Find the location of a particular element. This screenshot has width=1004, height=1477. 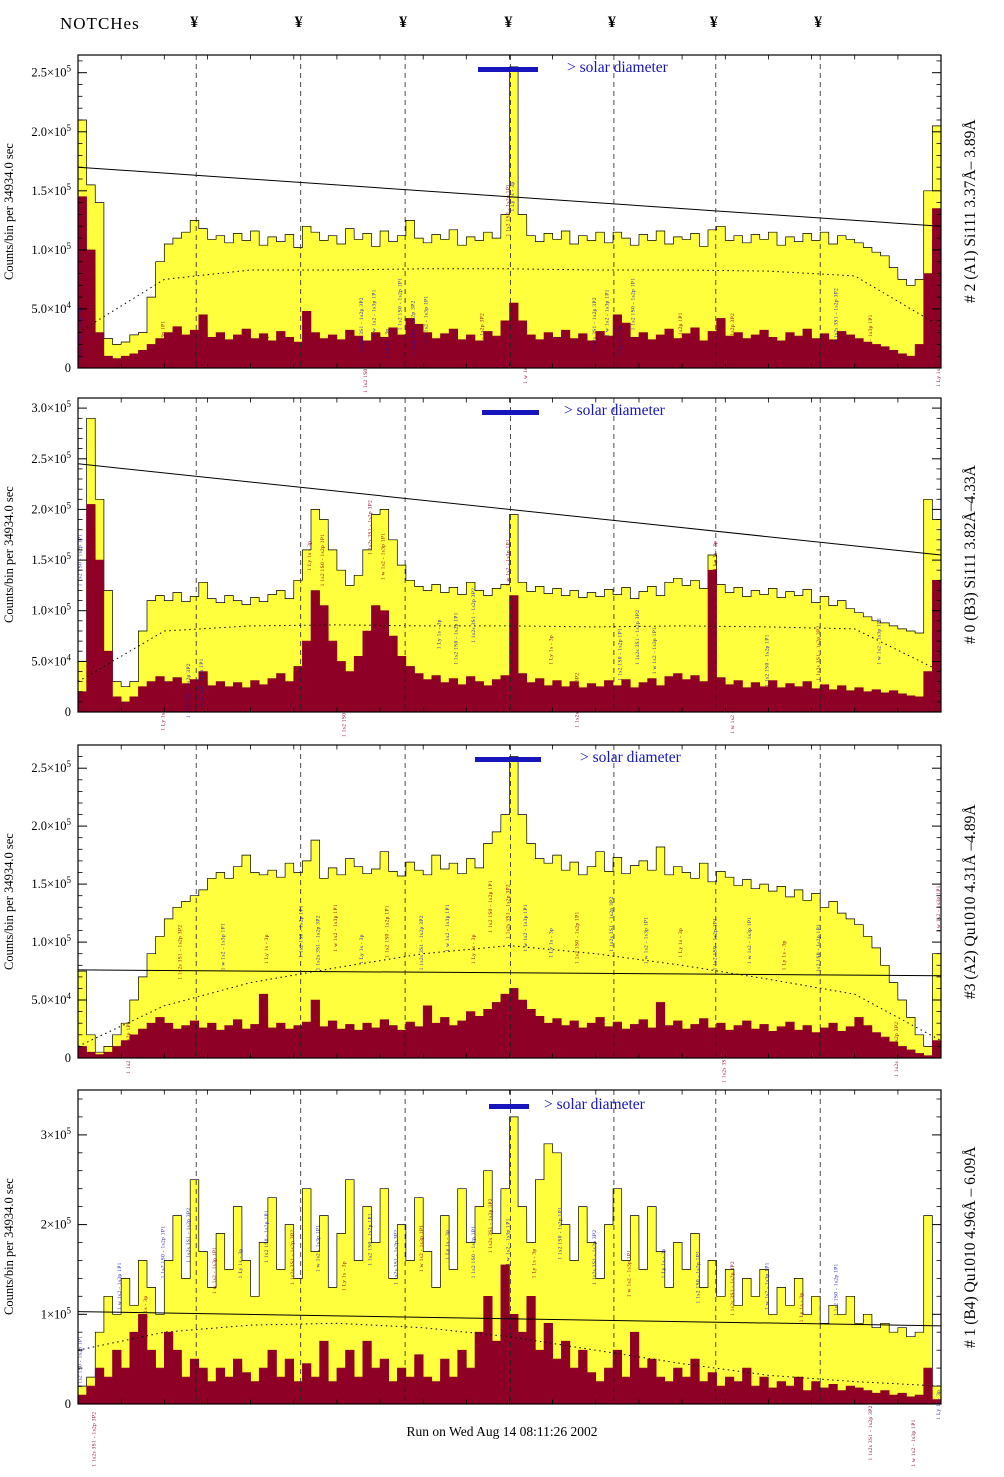

solar-diameter-label-2: > solar diameter is located at coordinates (614, 410).